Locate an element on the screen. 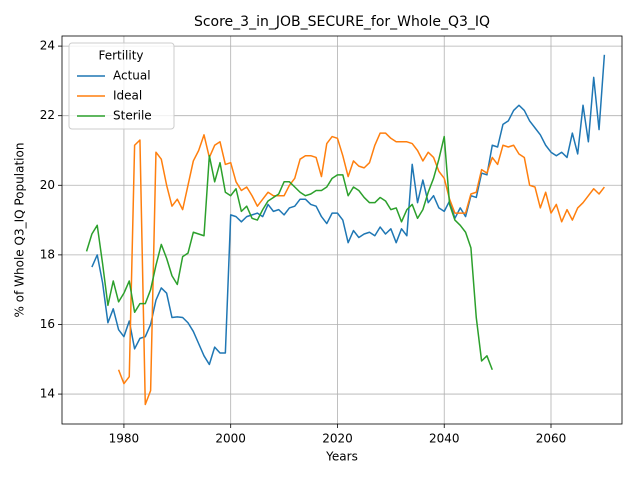 The width and height of the screenshot is (640, 480). y-tick-label: 22 is located at coordinates (47, 115).